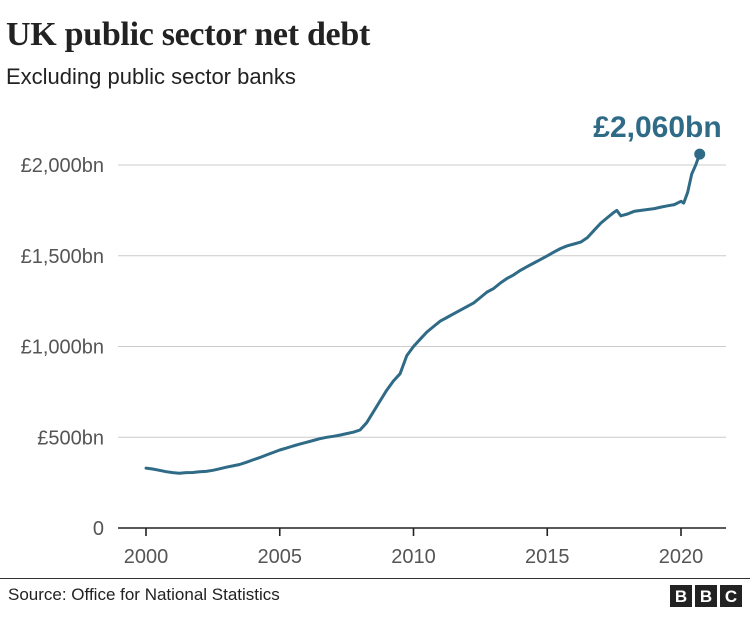 The height and width of the screenshot is (630, 750). I want to click on end-value-label: £2,060bn, so click(657, 127).